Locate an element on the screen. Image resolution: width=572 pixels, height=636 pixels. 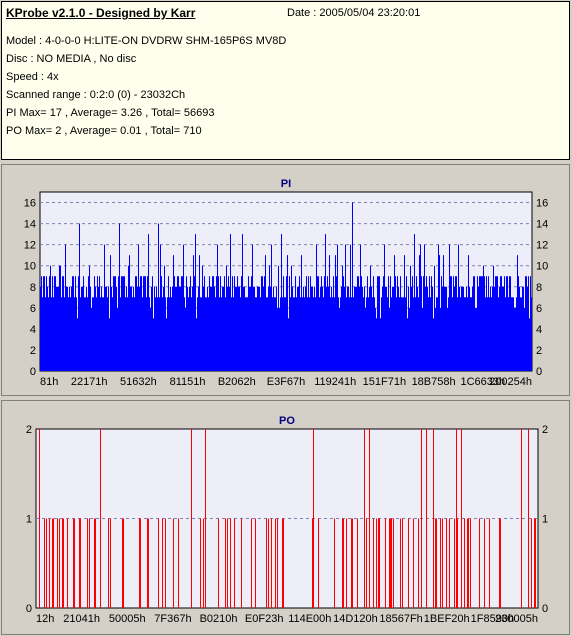
x-tick-label: 18567Fh is located at coordinates (400, 619).